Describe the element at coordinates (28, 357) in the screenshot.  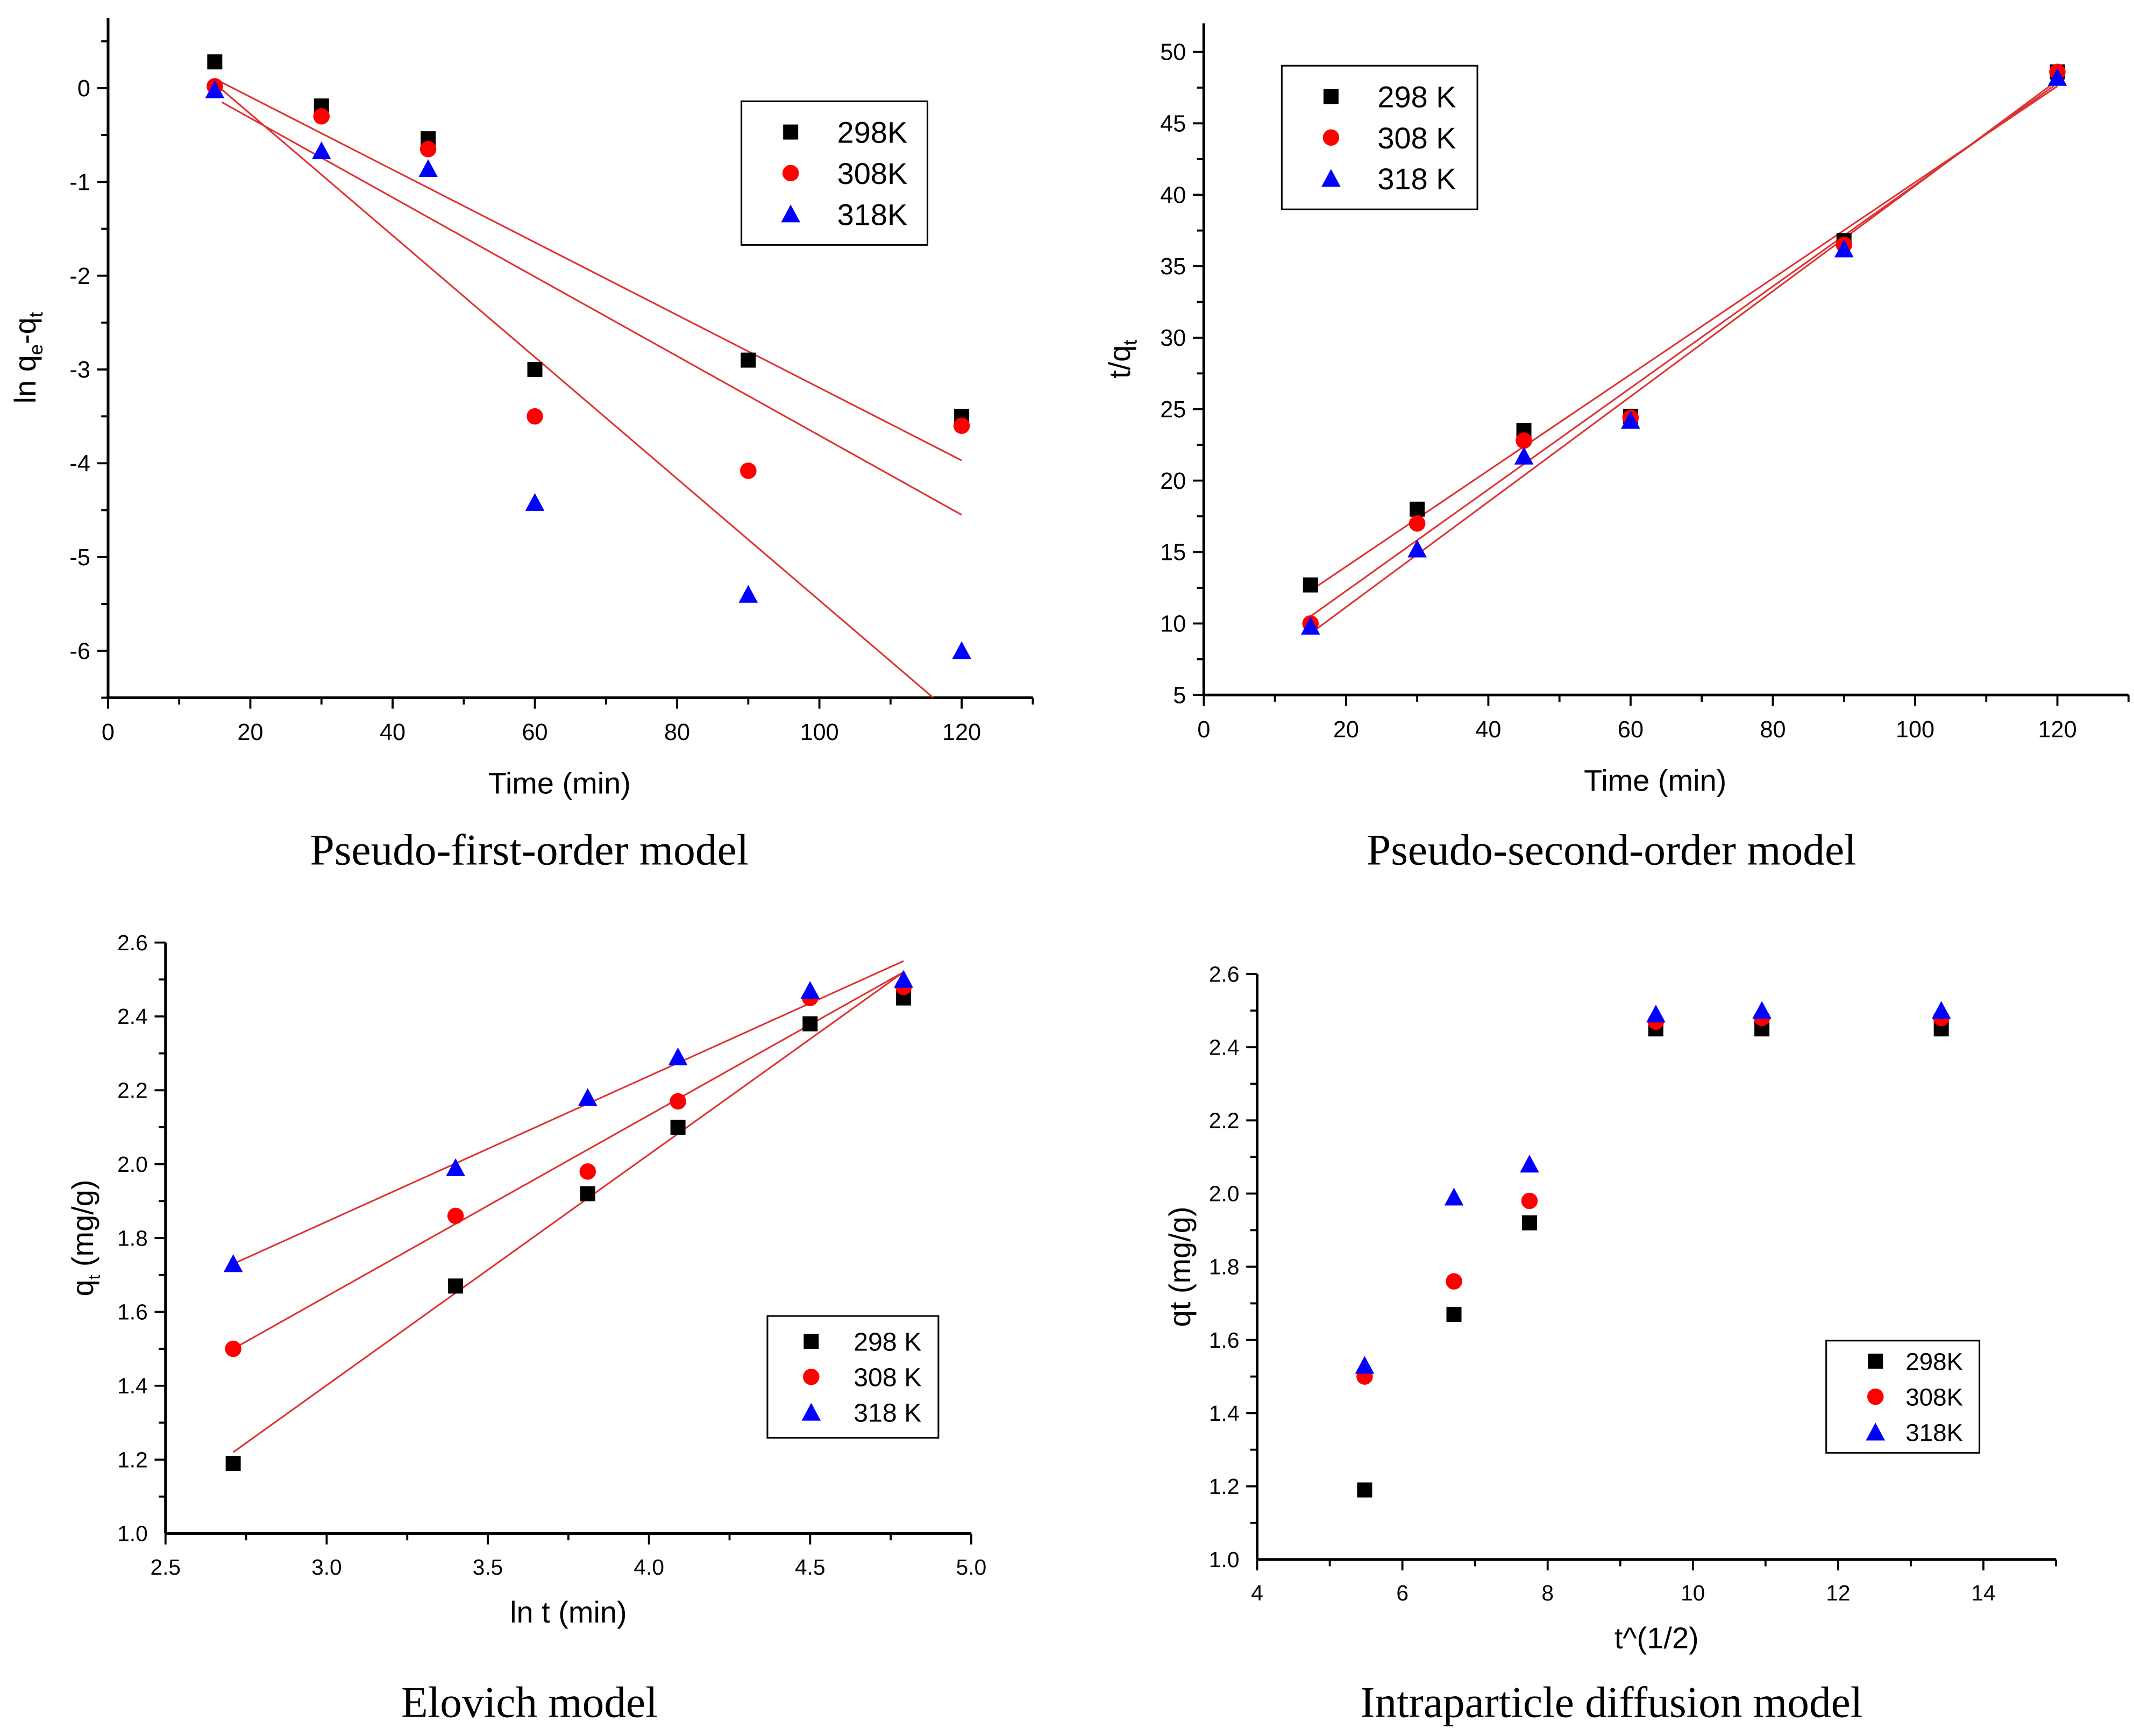
I see `y-axis-label: ln qe-qt` at that location.